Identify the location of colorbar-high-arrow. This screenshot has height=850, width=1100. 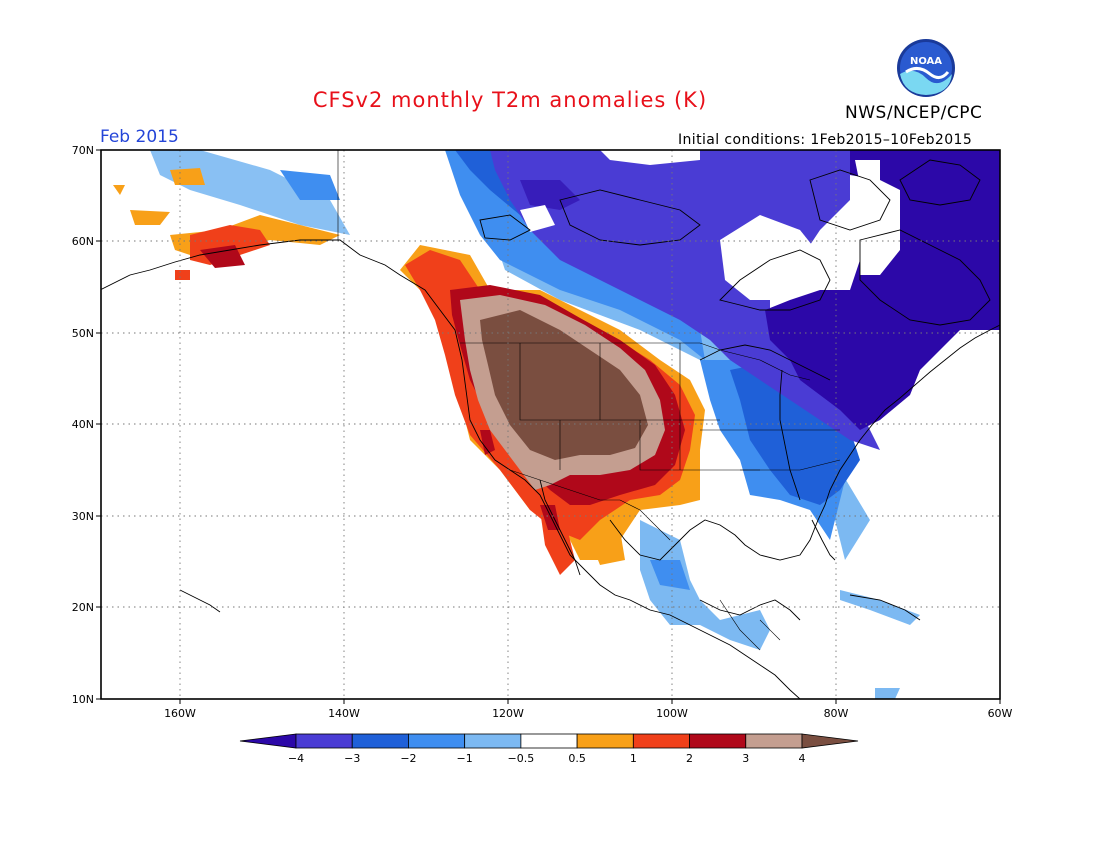
(830, 741).